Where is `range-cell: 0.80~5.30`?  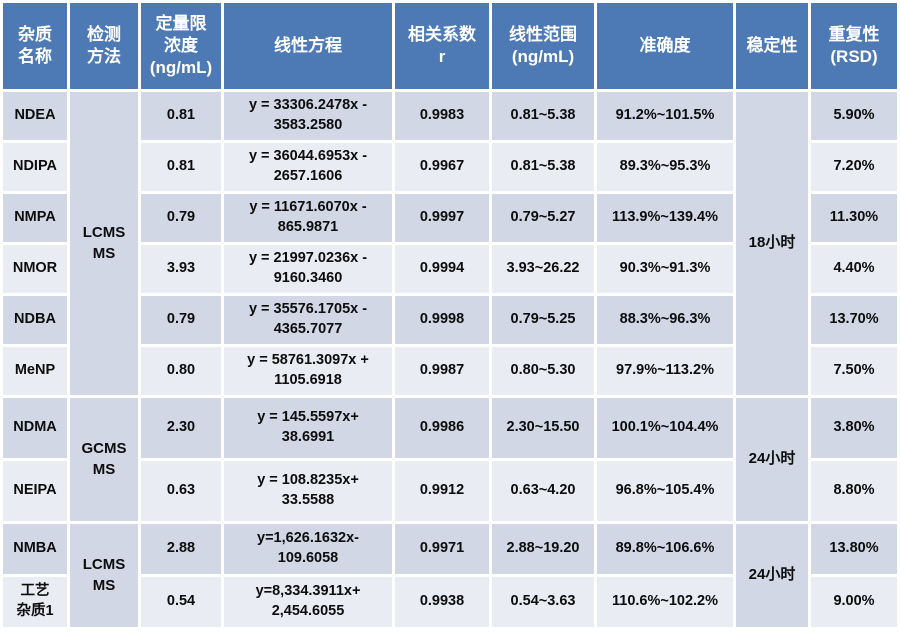
range-cell: 0.80~5.30 is located at coordinates (543, 371).